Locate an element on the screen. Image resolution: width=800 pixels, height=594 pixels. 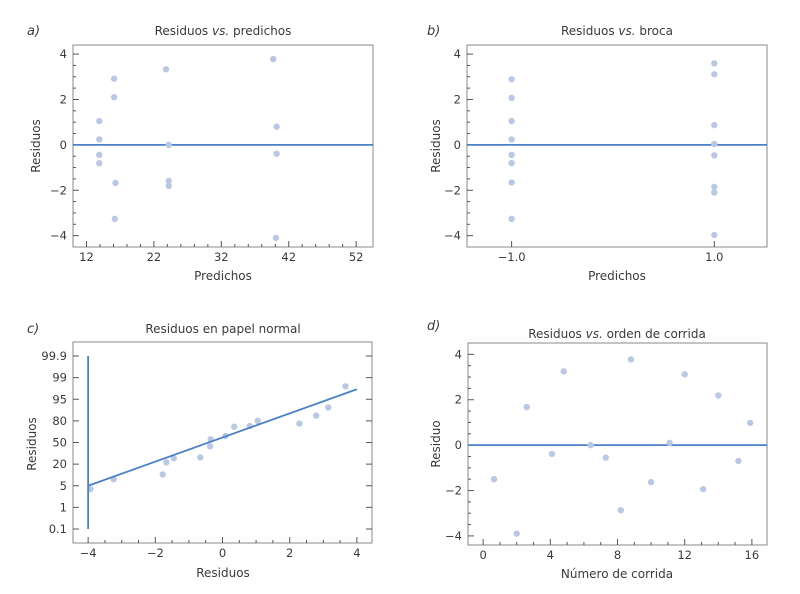
y-tick-label: 50 is located at coordinates (59, 443).